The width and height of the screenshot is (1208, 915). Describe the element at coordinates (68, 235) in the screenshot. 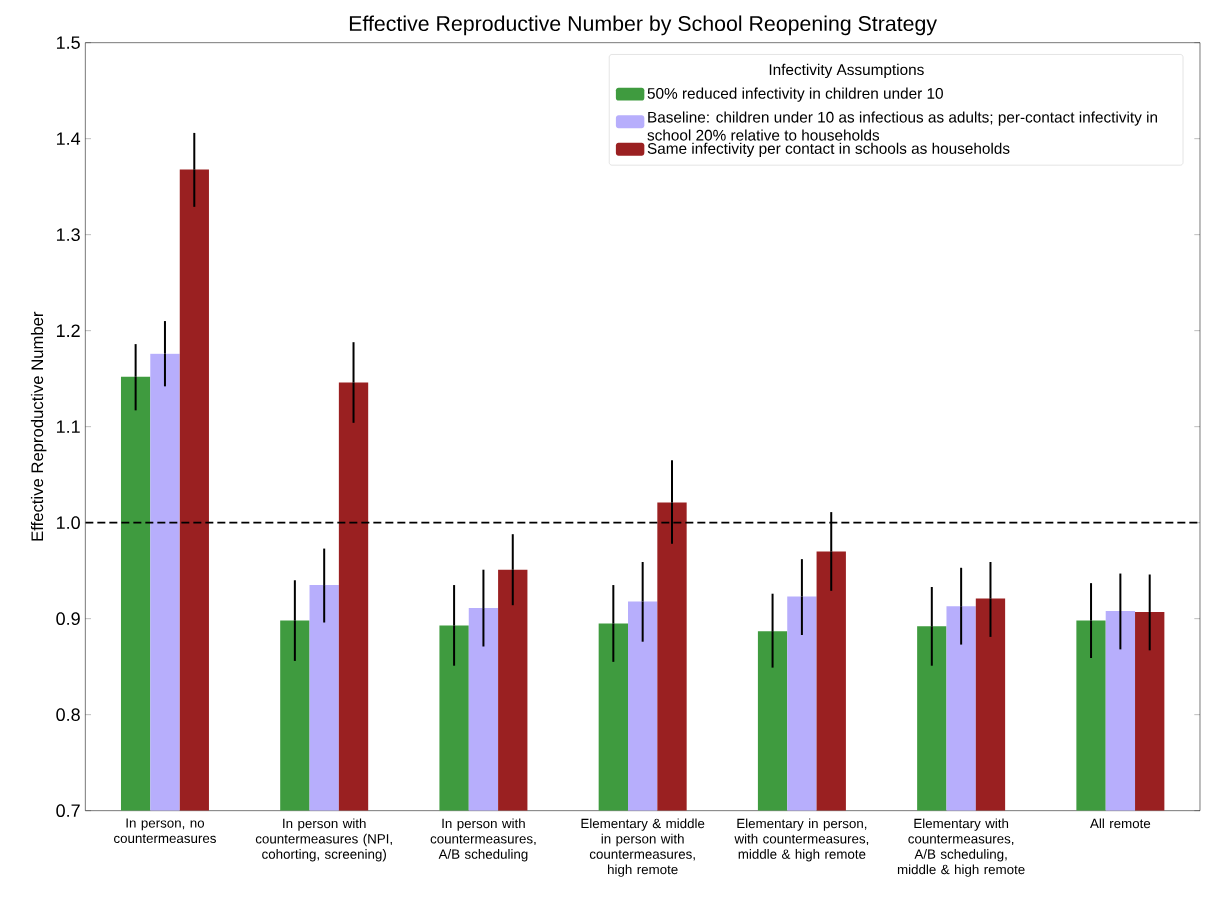

I see `y-tick-label: 1.3` at that location.